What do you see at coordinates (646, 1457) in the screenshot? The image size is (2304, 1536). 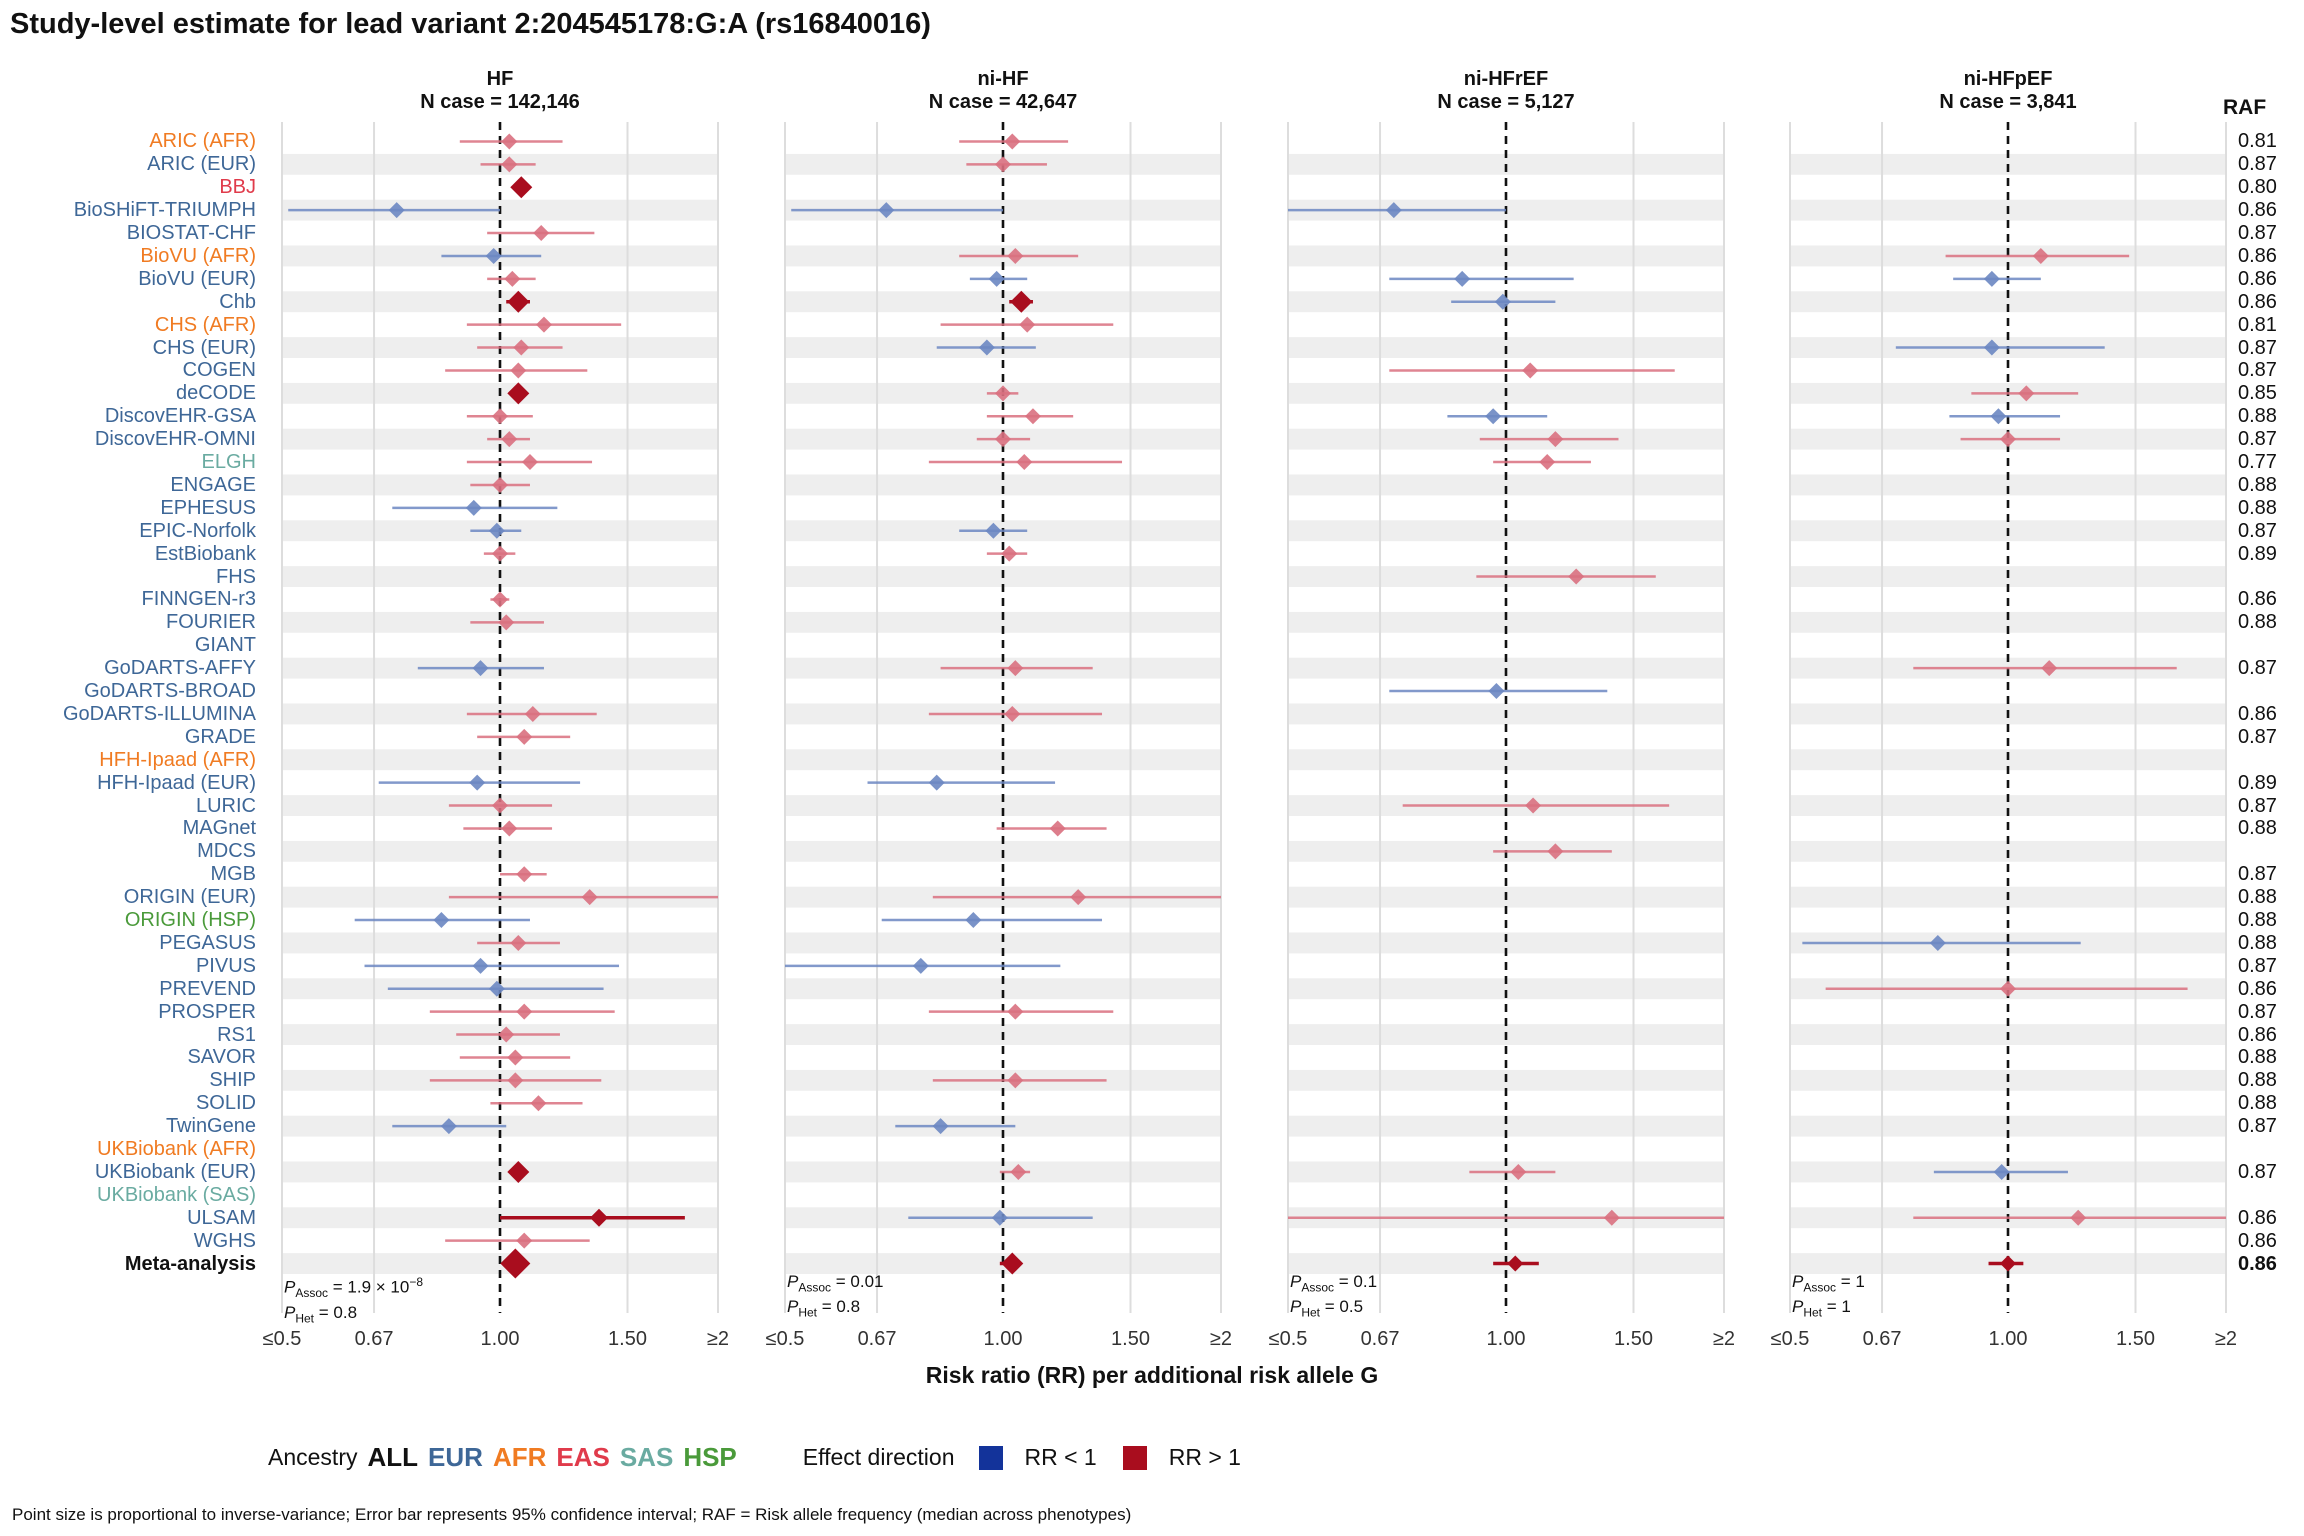 I see `legend-ancestry-sas: SAS` at bounding box center [646, 1457].